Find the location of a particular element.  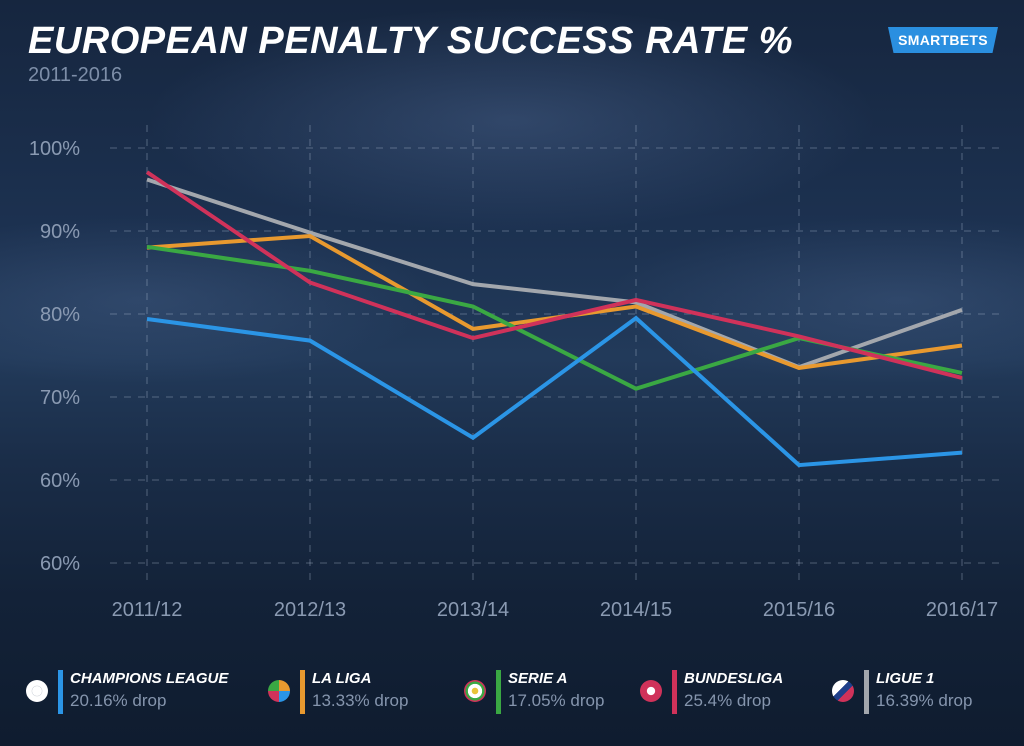

bundesliga-icon is located at coordinates (651, 691).